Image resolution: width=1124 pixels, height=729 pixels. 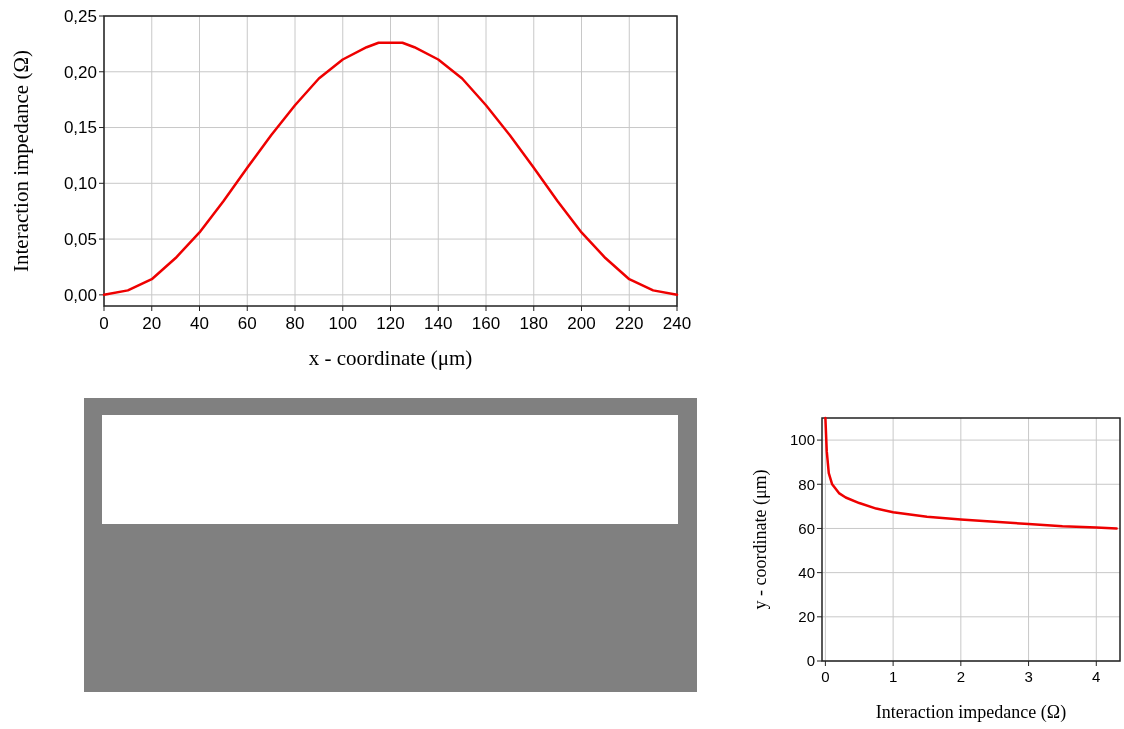 What do you see at coordinates (390, 358) in the screenshot?
I see `x-axis-title: x - coordinate (μm)` at bounding box center [390, 358].